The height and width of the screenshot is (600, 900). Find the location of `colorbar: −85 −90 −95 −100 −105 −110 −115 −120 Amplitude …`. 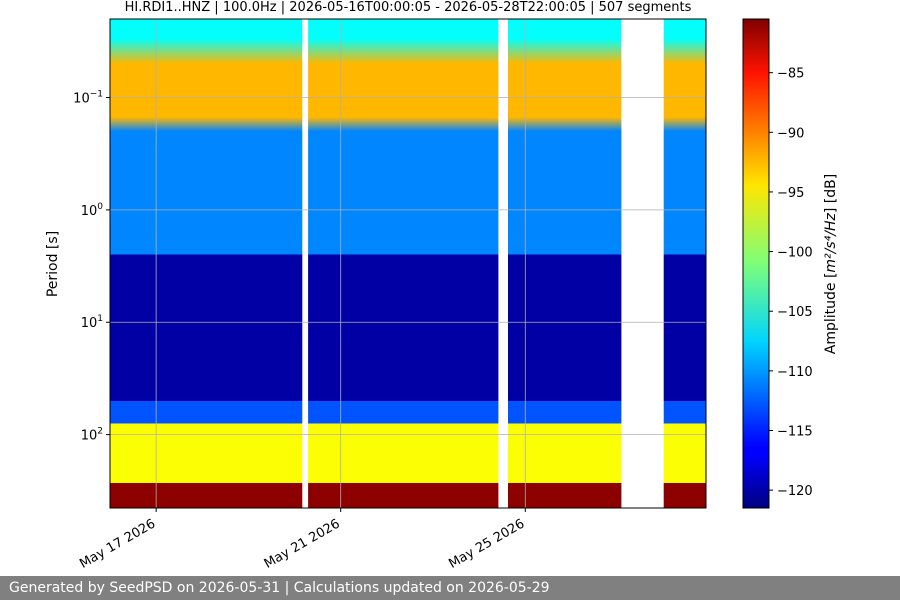

colorbar: −85 −90 −95 −100 −105 −110 −115 −120 Amplitude … is located at coordinates (790, 263).